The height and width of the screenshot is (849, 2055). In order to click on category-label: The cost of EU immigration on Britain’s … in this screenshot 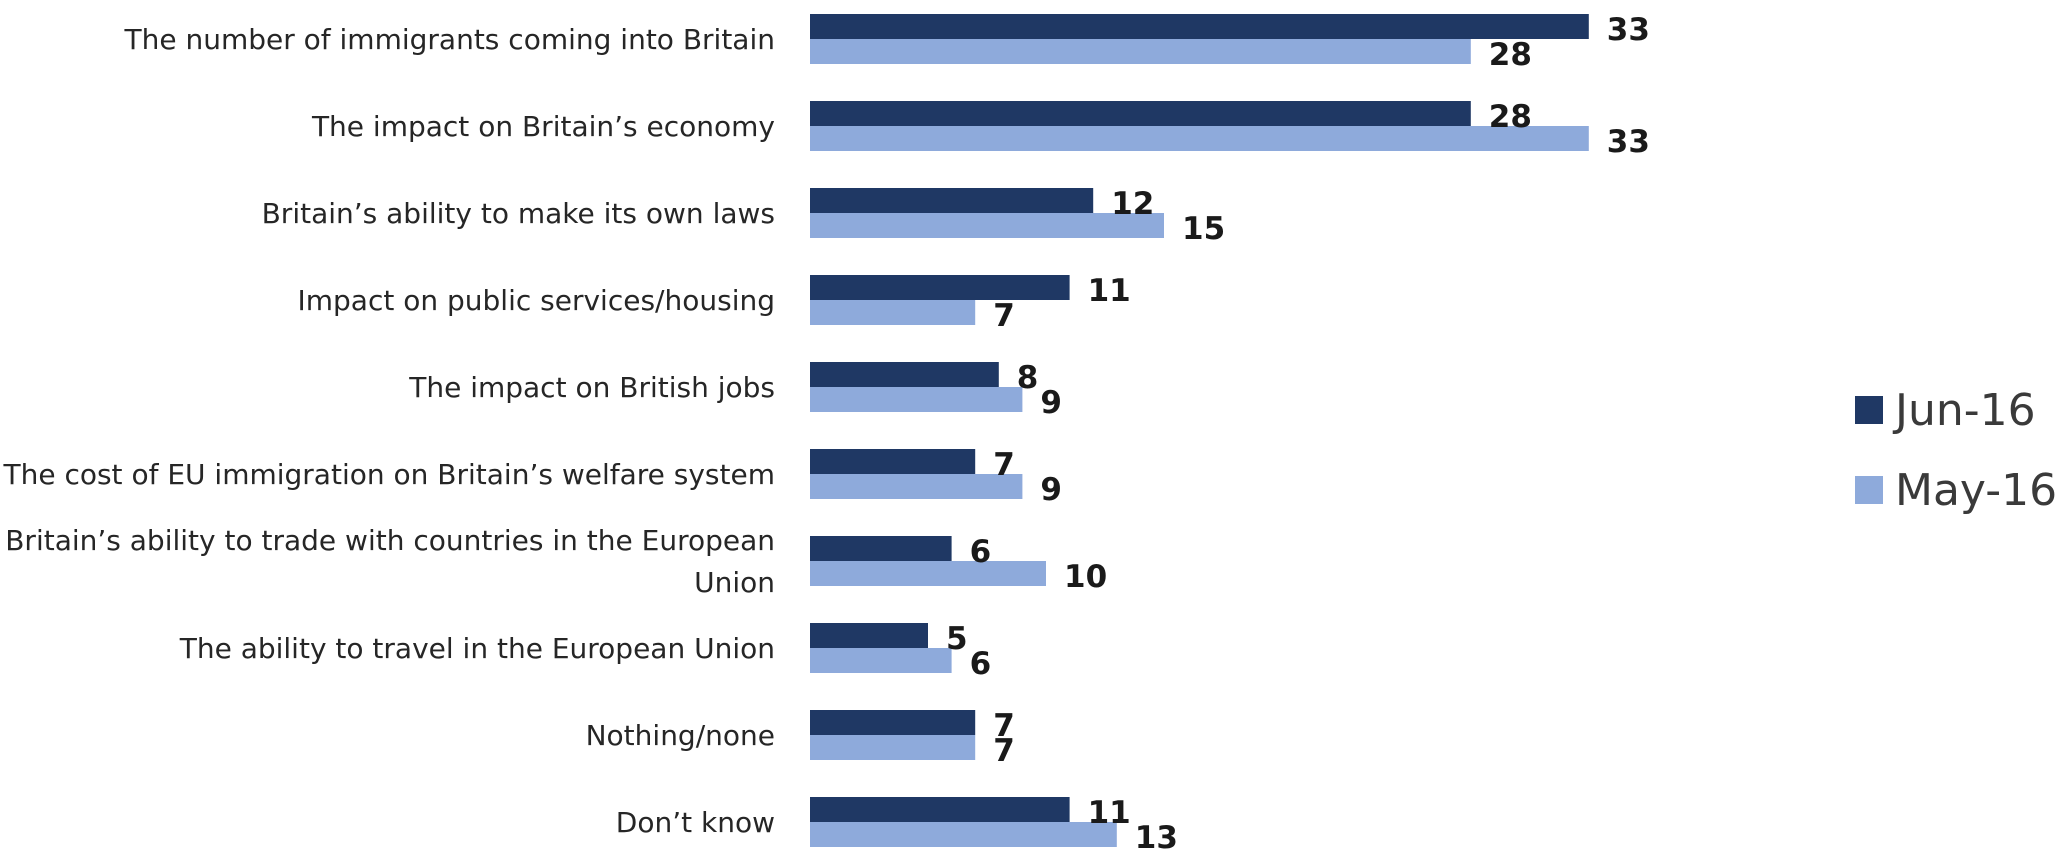, I will do `click(388, 474)`.